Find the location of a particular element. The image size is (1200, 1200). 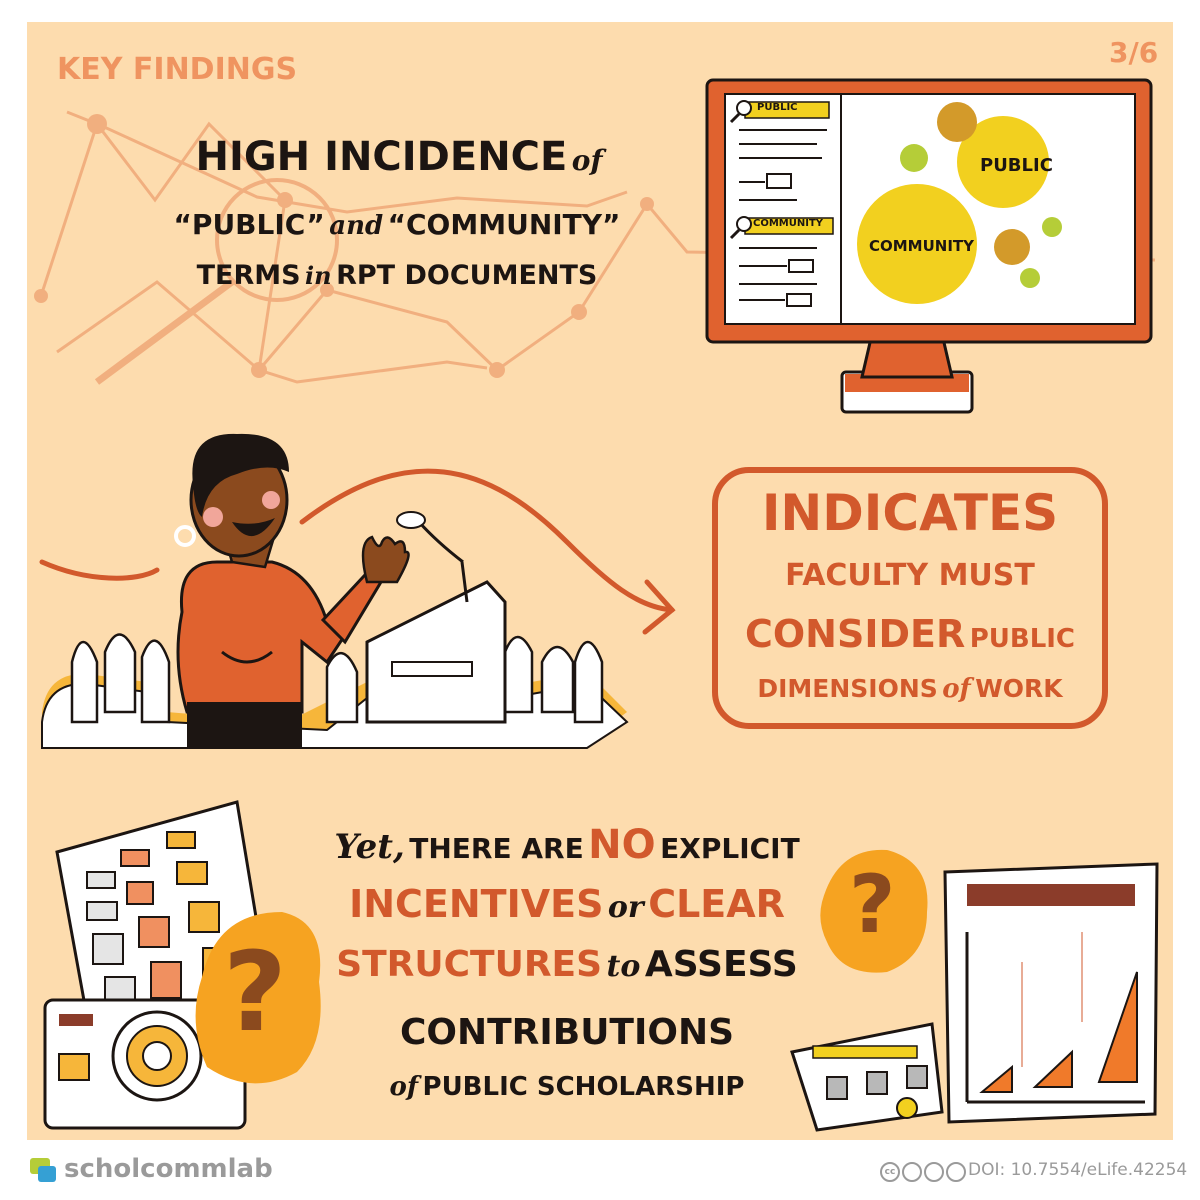

finding-line3-a: TERMS is located at coordinates (248, 275).